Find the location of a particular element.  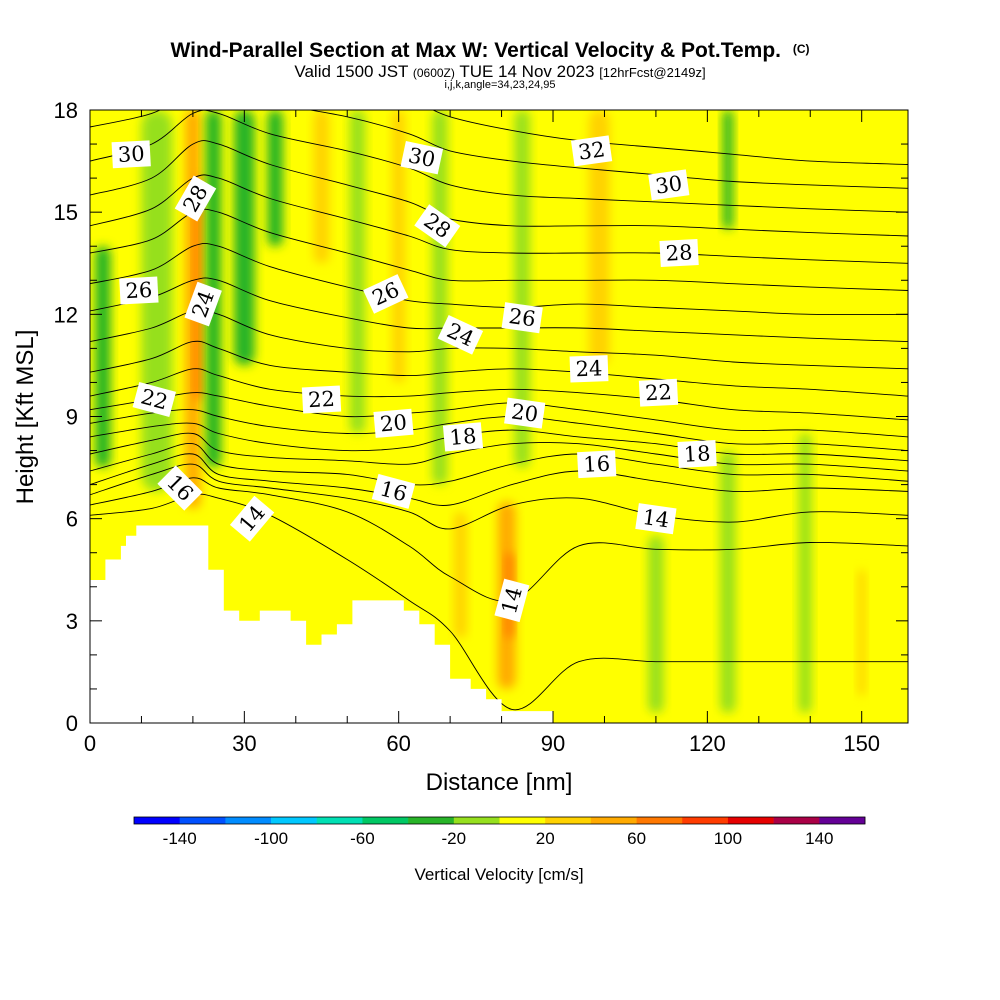

colorbar-tick-label: -60 is located at coordinates (362, 838).